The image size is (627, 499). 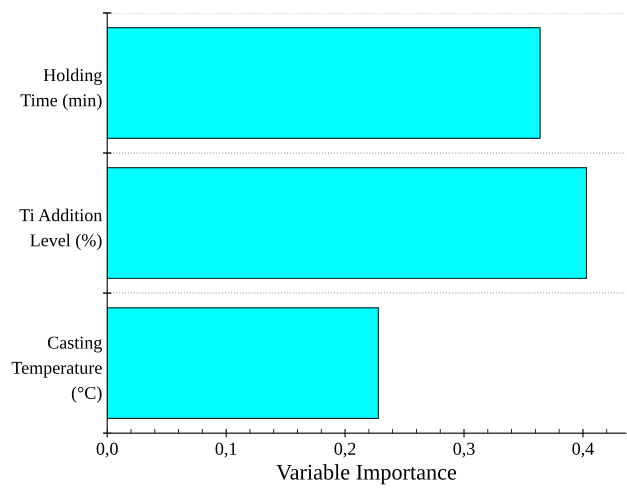 What do you see at coordinates (583, 450) in the screenshot?
I see `x-tick-label: 0,4` at bounding box center [583, 450].